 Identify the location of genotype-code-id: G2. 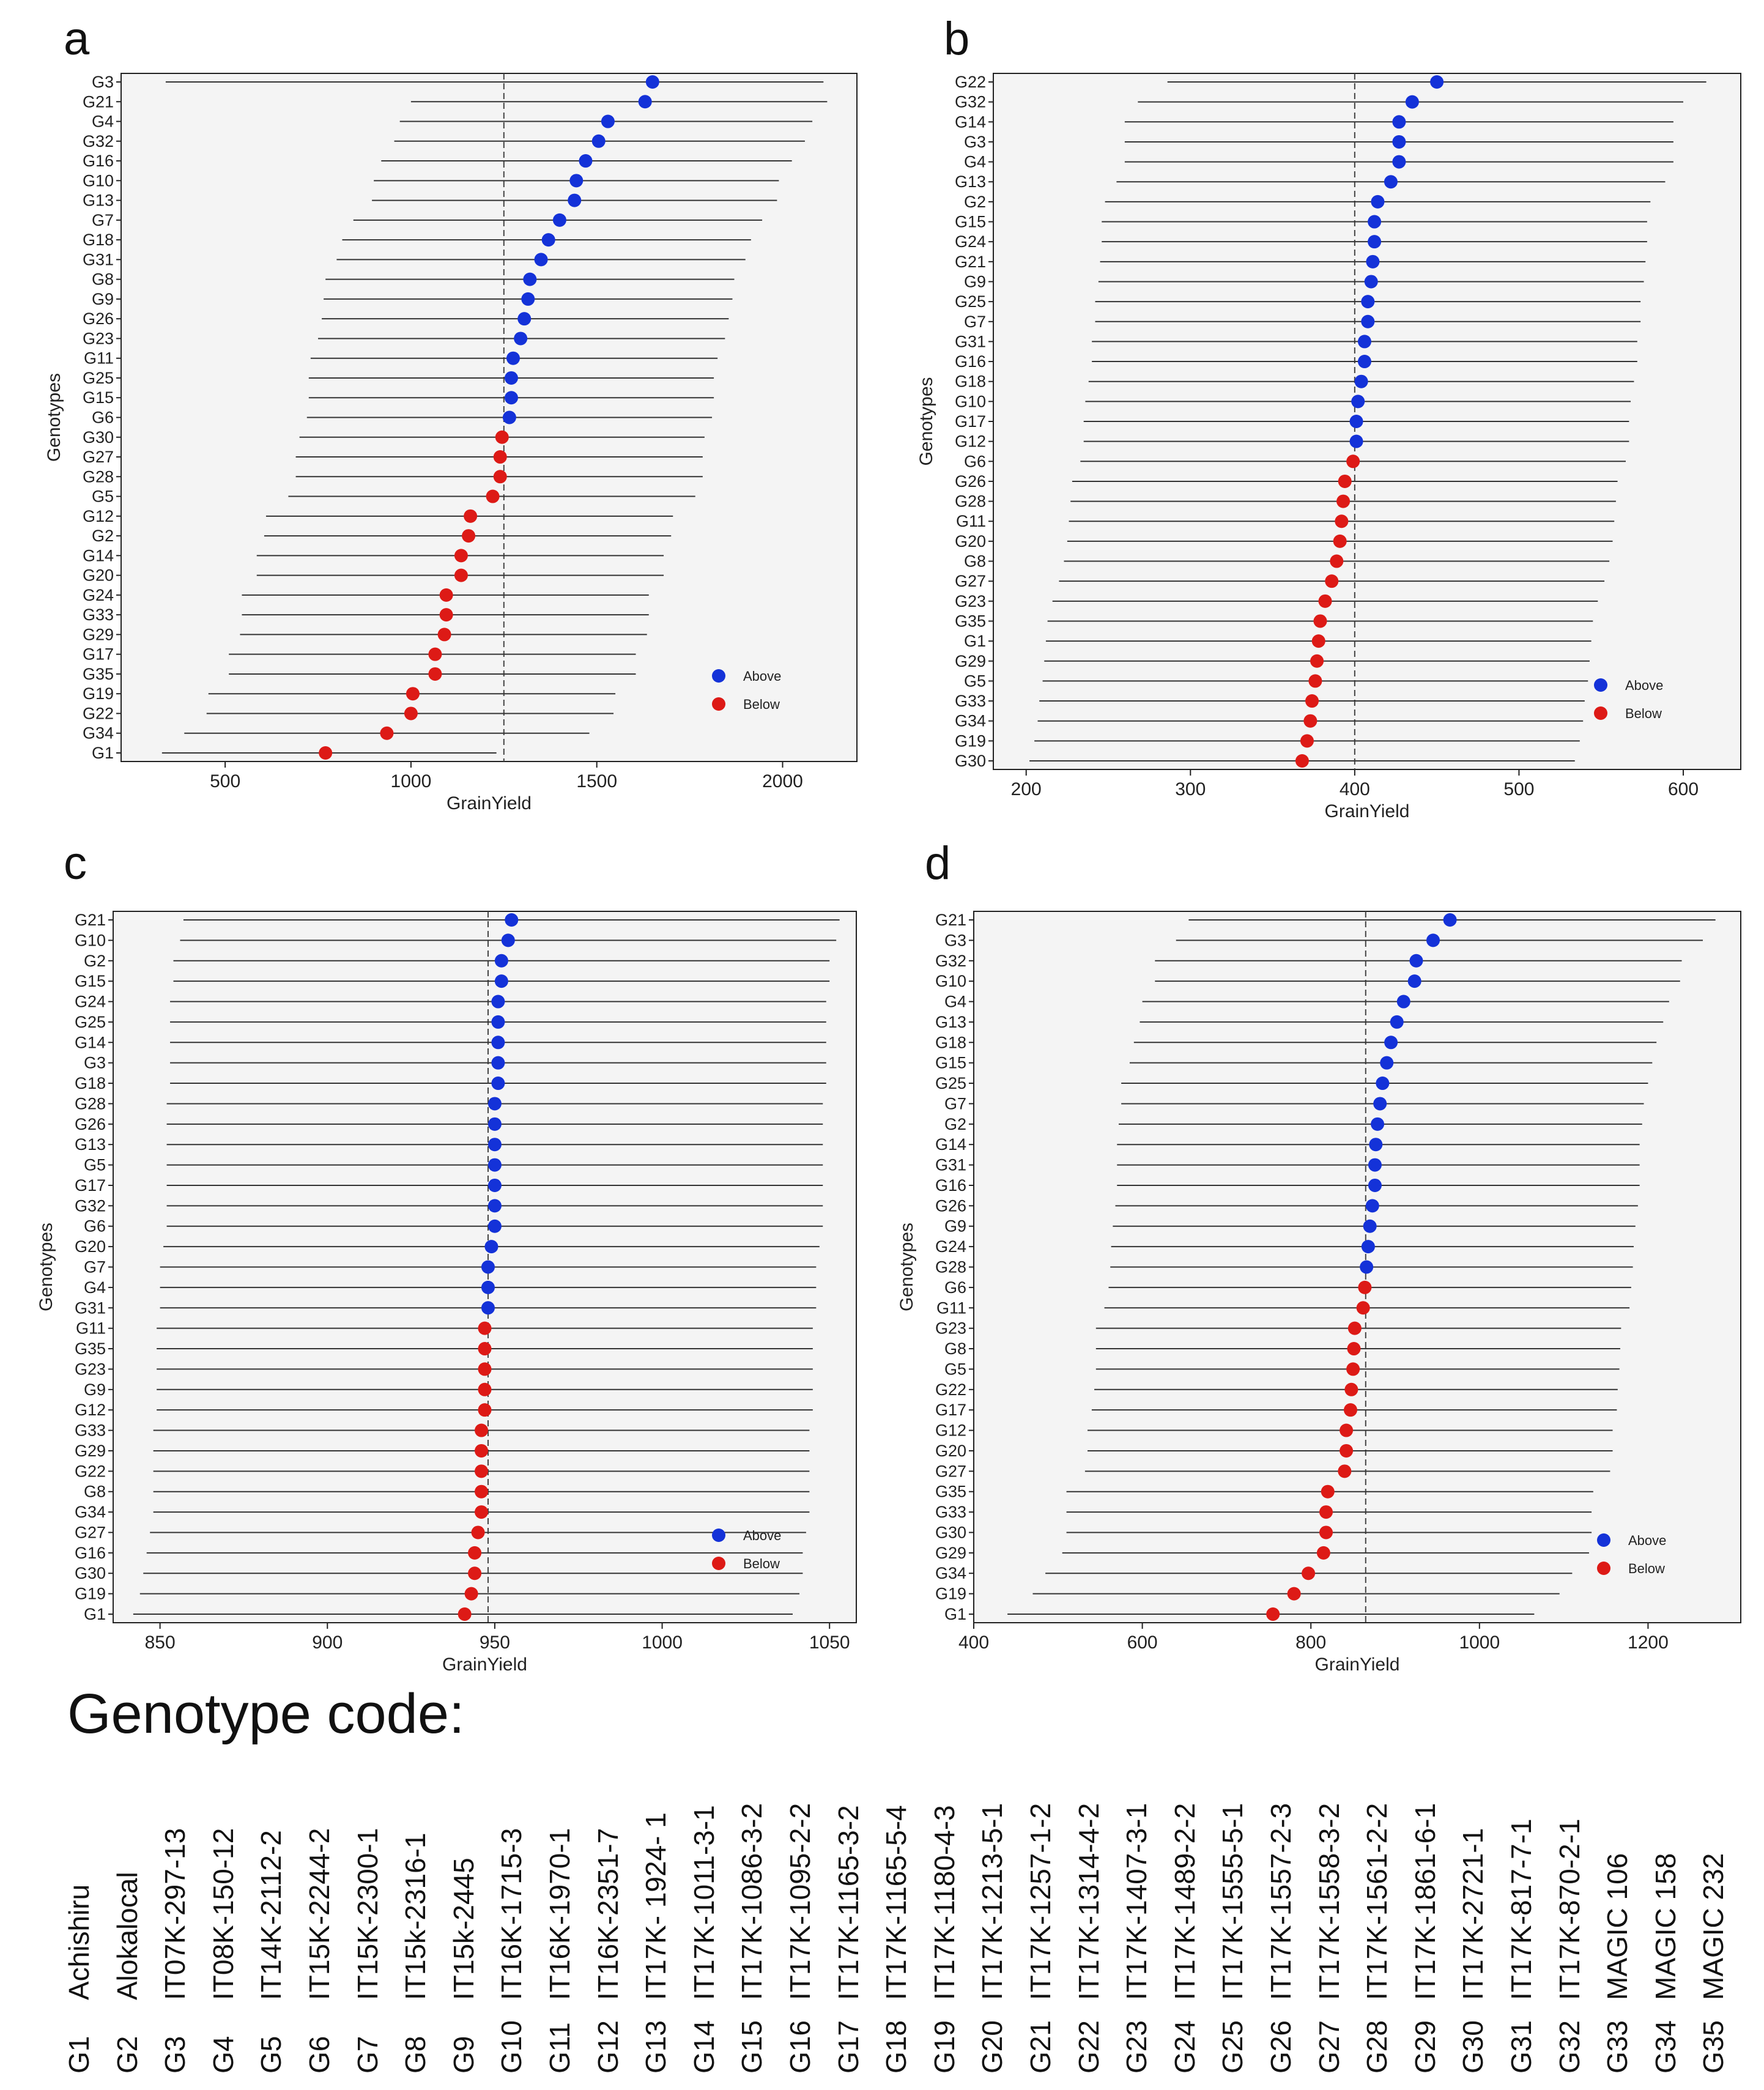
(127, 2054).